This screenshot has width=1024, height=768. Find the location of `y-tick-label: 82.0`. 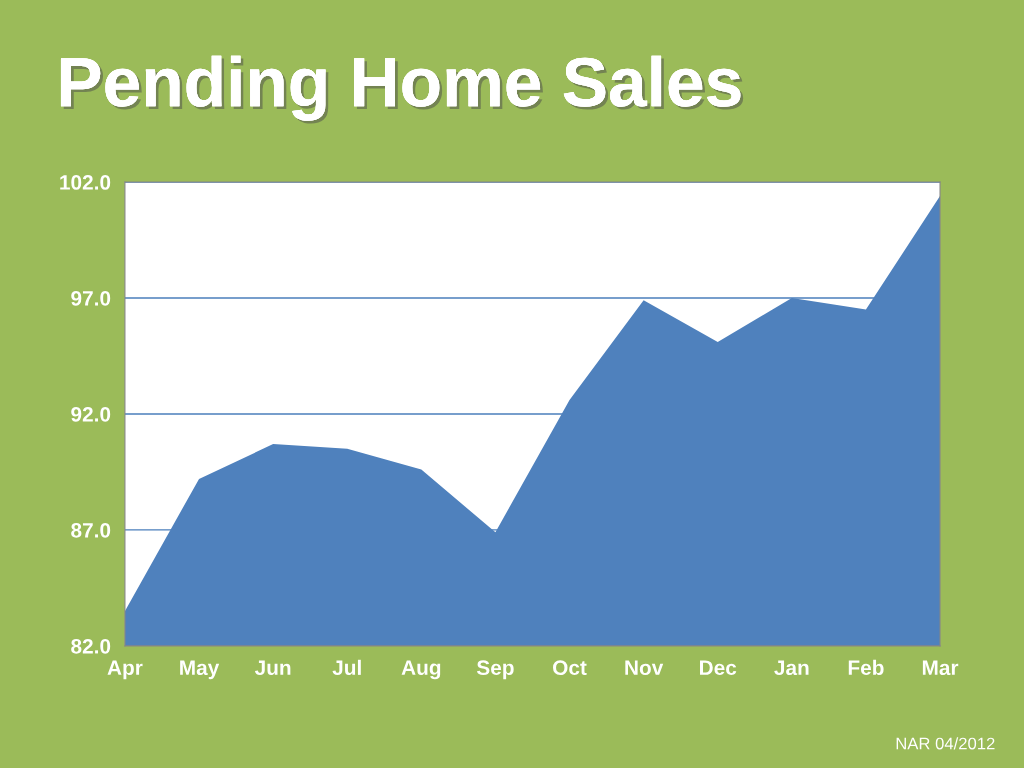

y-tick-label: 82.0 is located at coordinates (91, 646).